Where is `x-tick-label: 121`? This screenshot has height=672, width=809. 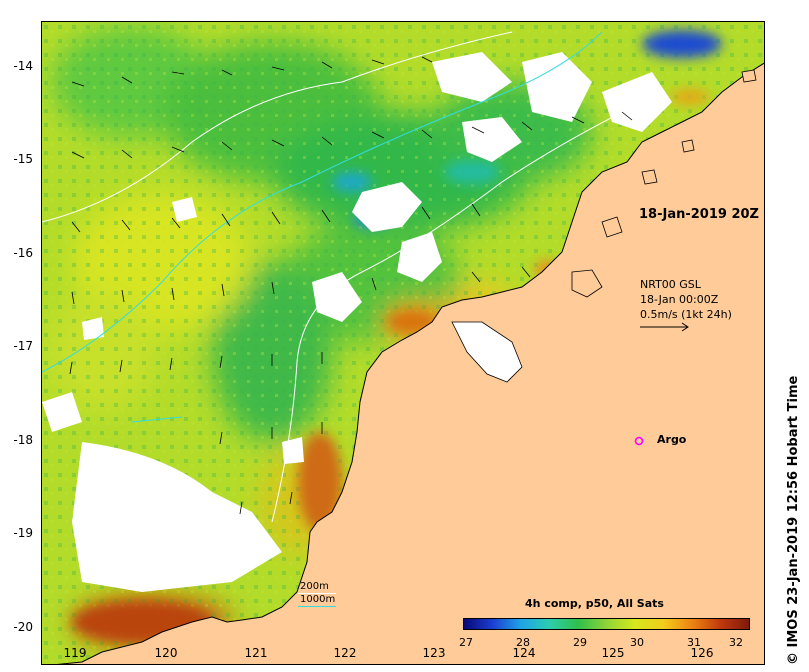
x-tick-label: 121 is located at coordinates (256, 653).